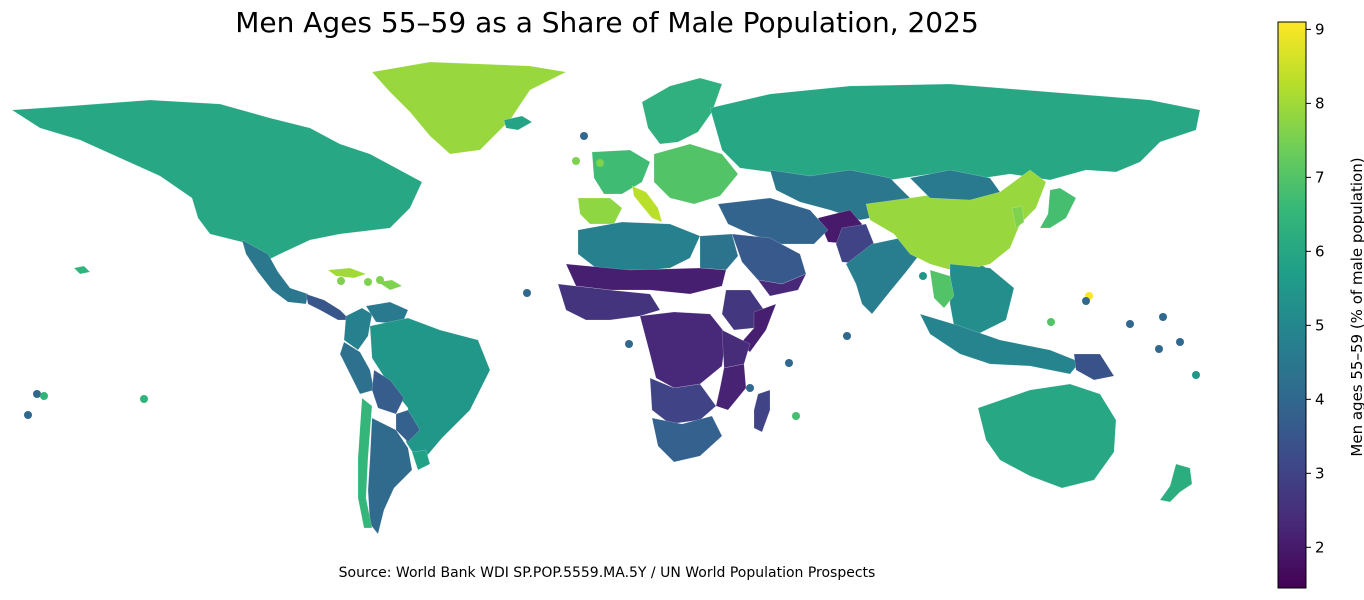 Image resolution: width=1364 pixels, height=600 pixels. Describe the element at coordinates (1292, 305) in the screenshot. I see `colorbar-gradient` at that location.